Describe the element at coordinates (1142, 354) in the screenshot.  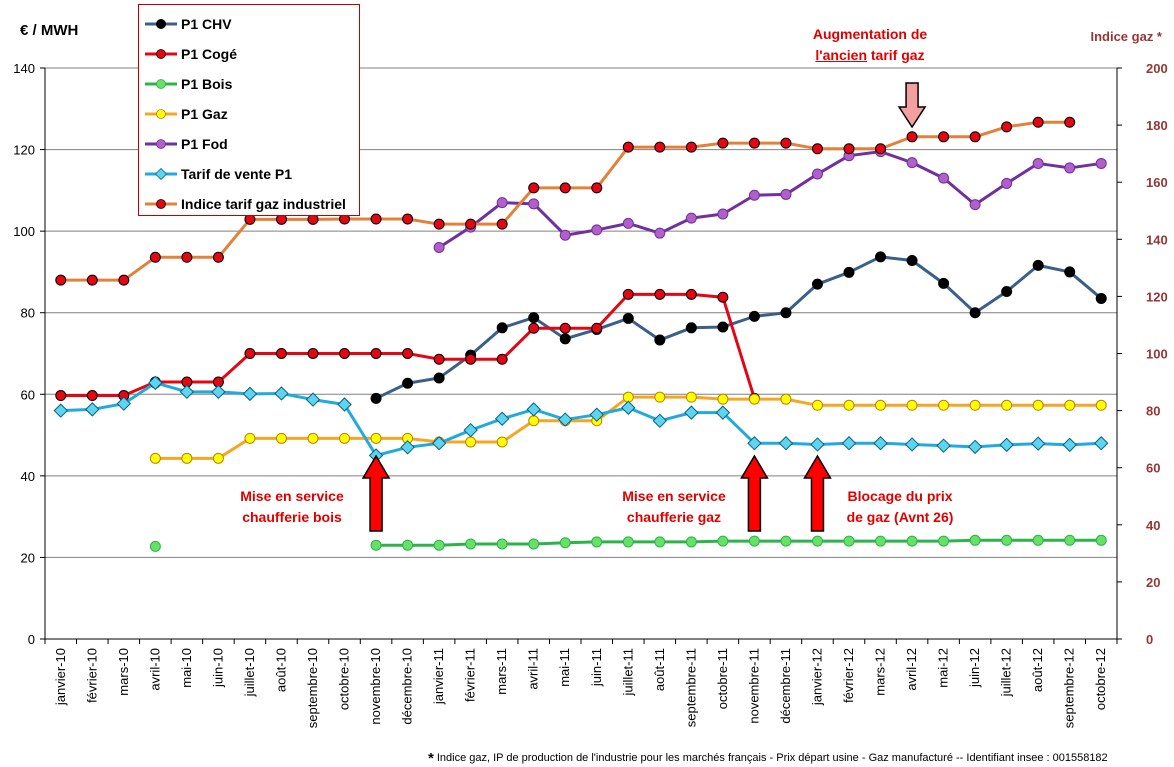
I see `y-axis-right-ticks: 0 20 40 60 80 100 120 140 160 180 200` at that location.